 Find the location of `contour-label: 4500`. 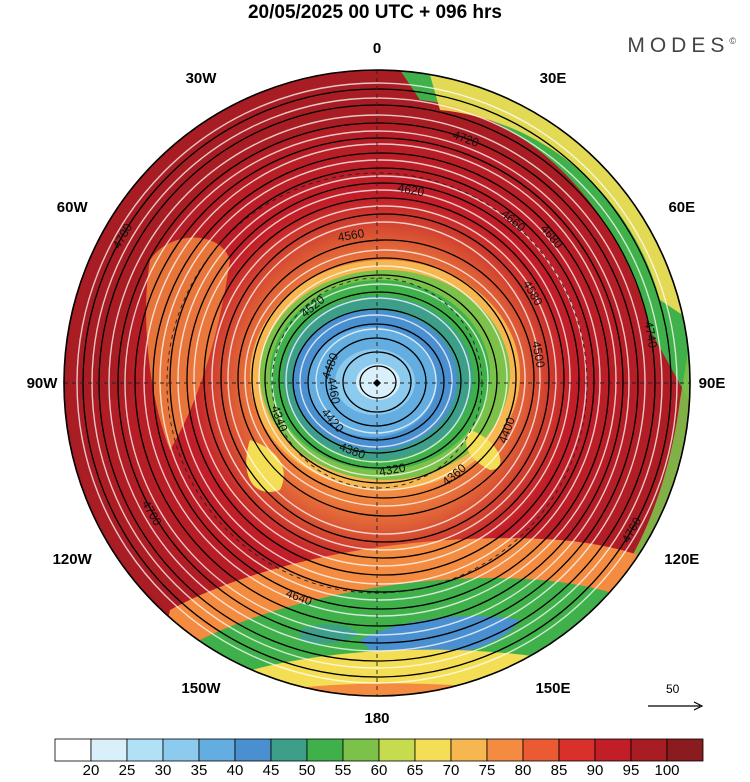

contour-label: 4500 is located at coordinates (538, 354).